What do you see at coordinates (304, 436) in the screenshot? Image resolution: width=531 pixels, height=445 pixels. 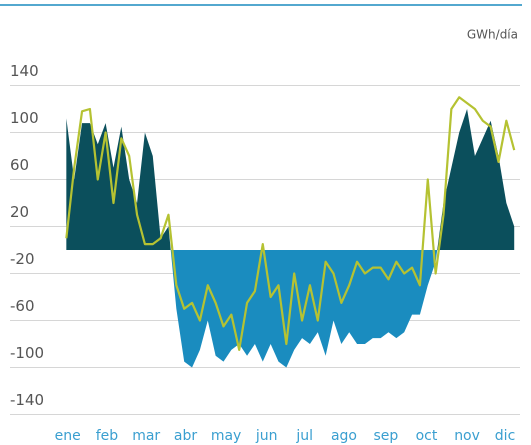 I see `x-tick-label: jul` at bounding box center [304, 436].